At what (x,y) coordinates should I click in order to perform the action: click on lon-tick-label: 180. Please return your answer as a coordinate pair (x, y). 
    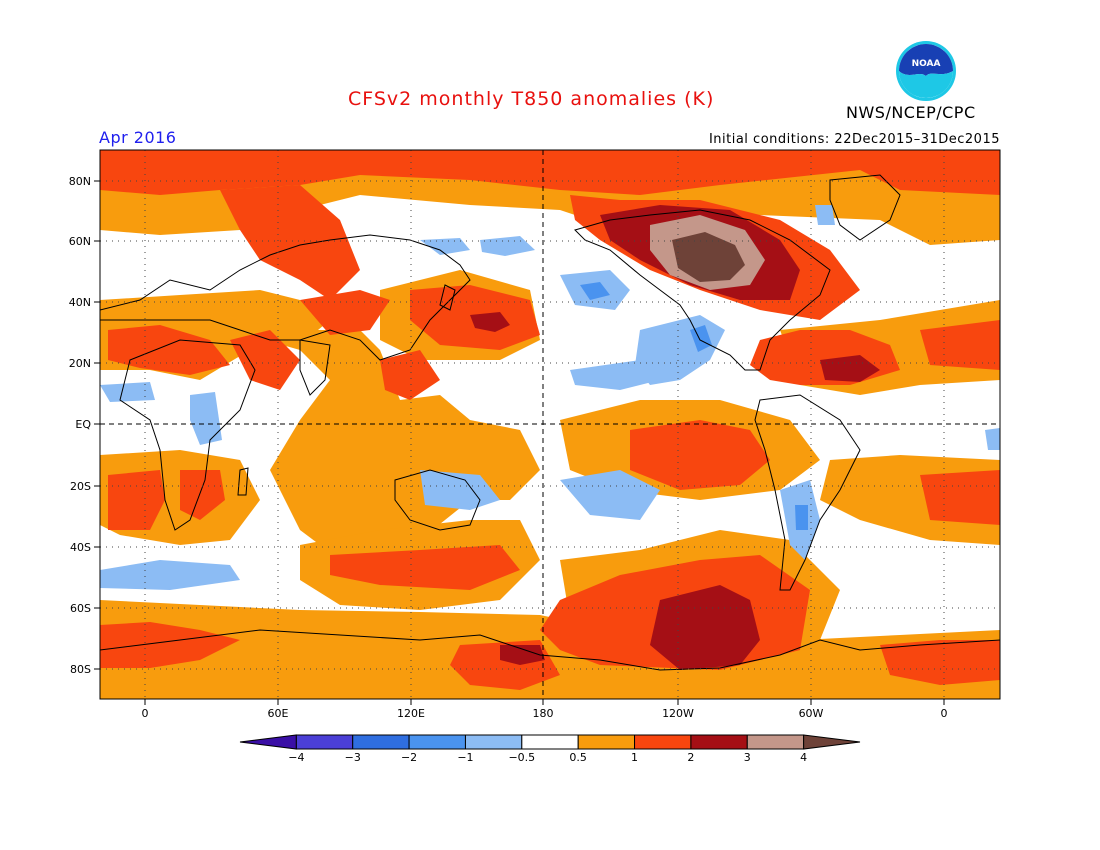
    Looking at the image, I should click on (543, 713).